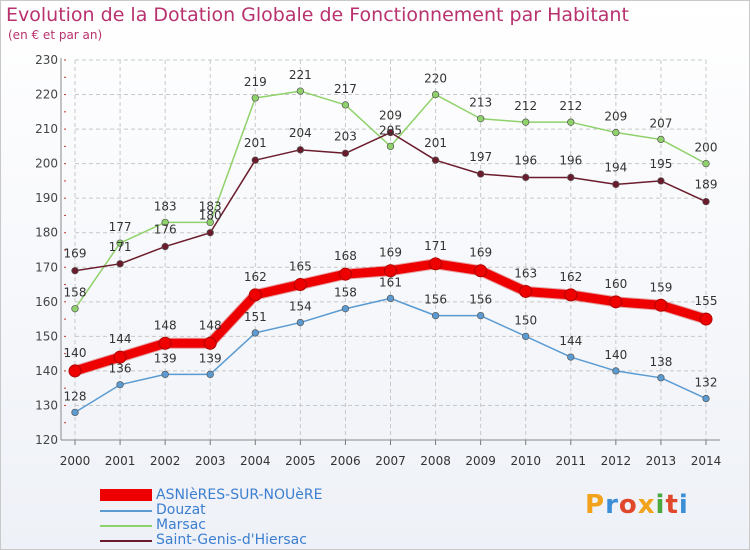 This screenshot has height=550, width=750. I want to click on series-1-point-2009, so click(480, 174).